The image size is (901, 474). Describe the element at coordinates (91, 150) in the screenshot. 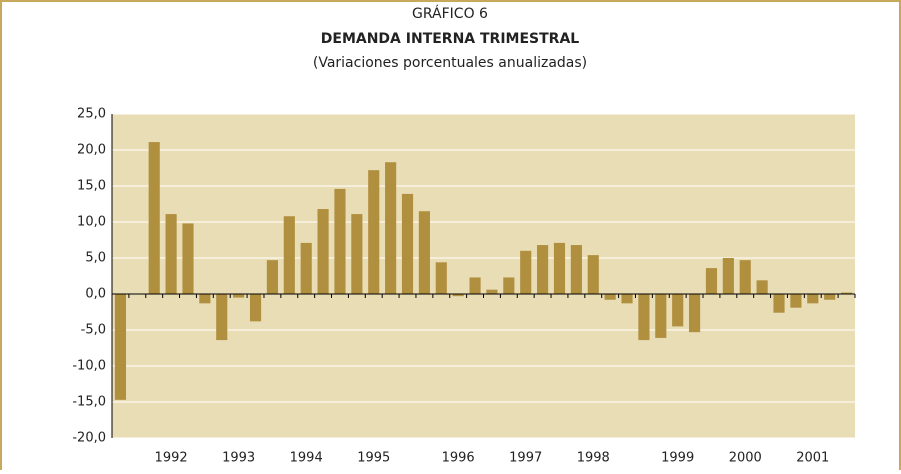

I see `y-tick-label: 20,0` at that location.